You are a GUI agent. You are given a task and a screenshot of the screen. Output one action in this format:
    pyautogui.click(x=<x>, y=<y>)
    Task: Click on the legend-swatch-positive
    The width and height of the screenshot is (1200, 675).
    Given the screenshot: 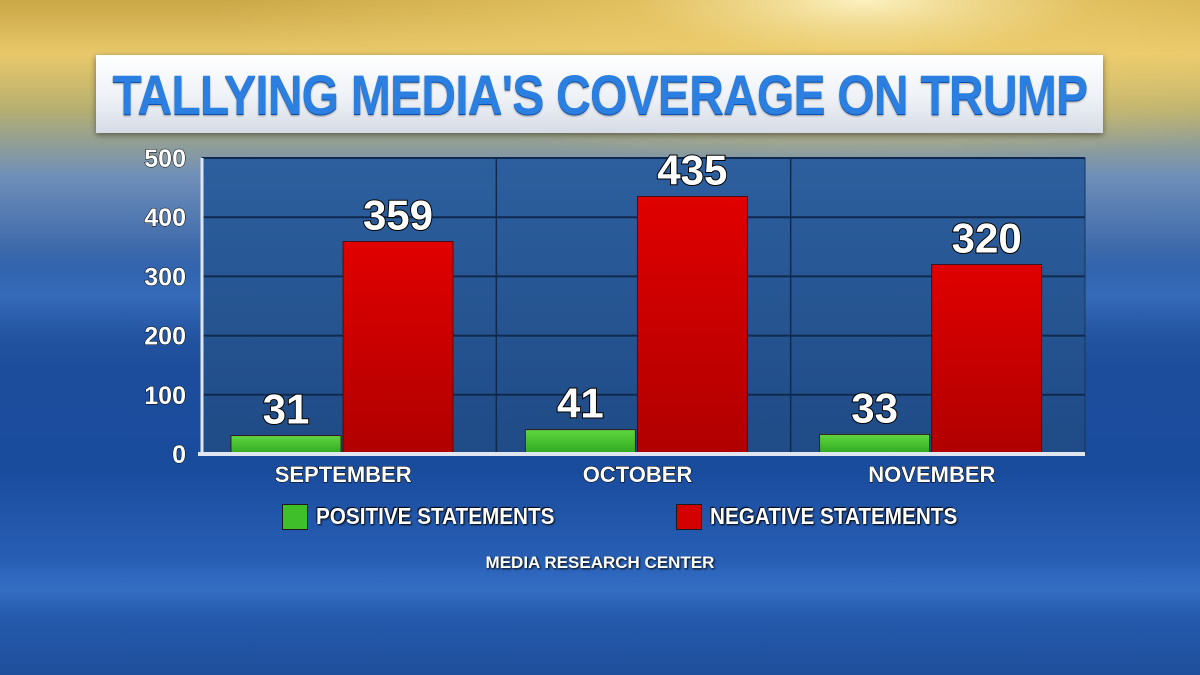 What is the action you would take?
    pyautogui.click(x=295, y=516)
    